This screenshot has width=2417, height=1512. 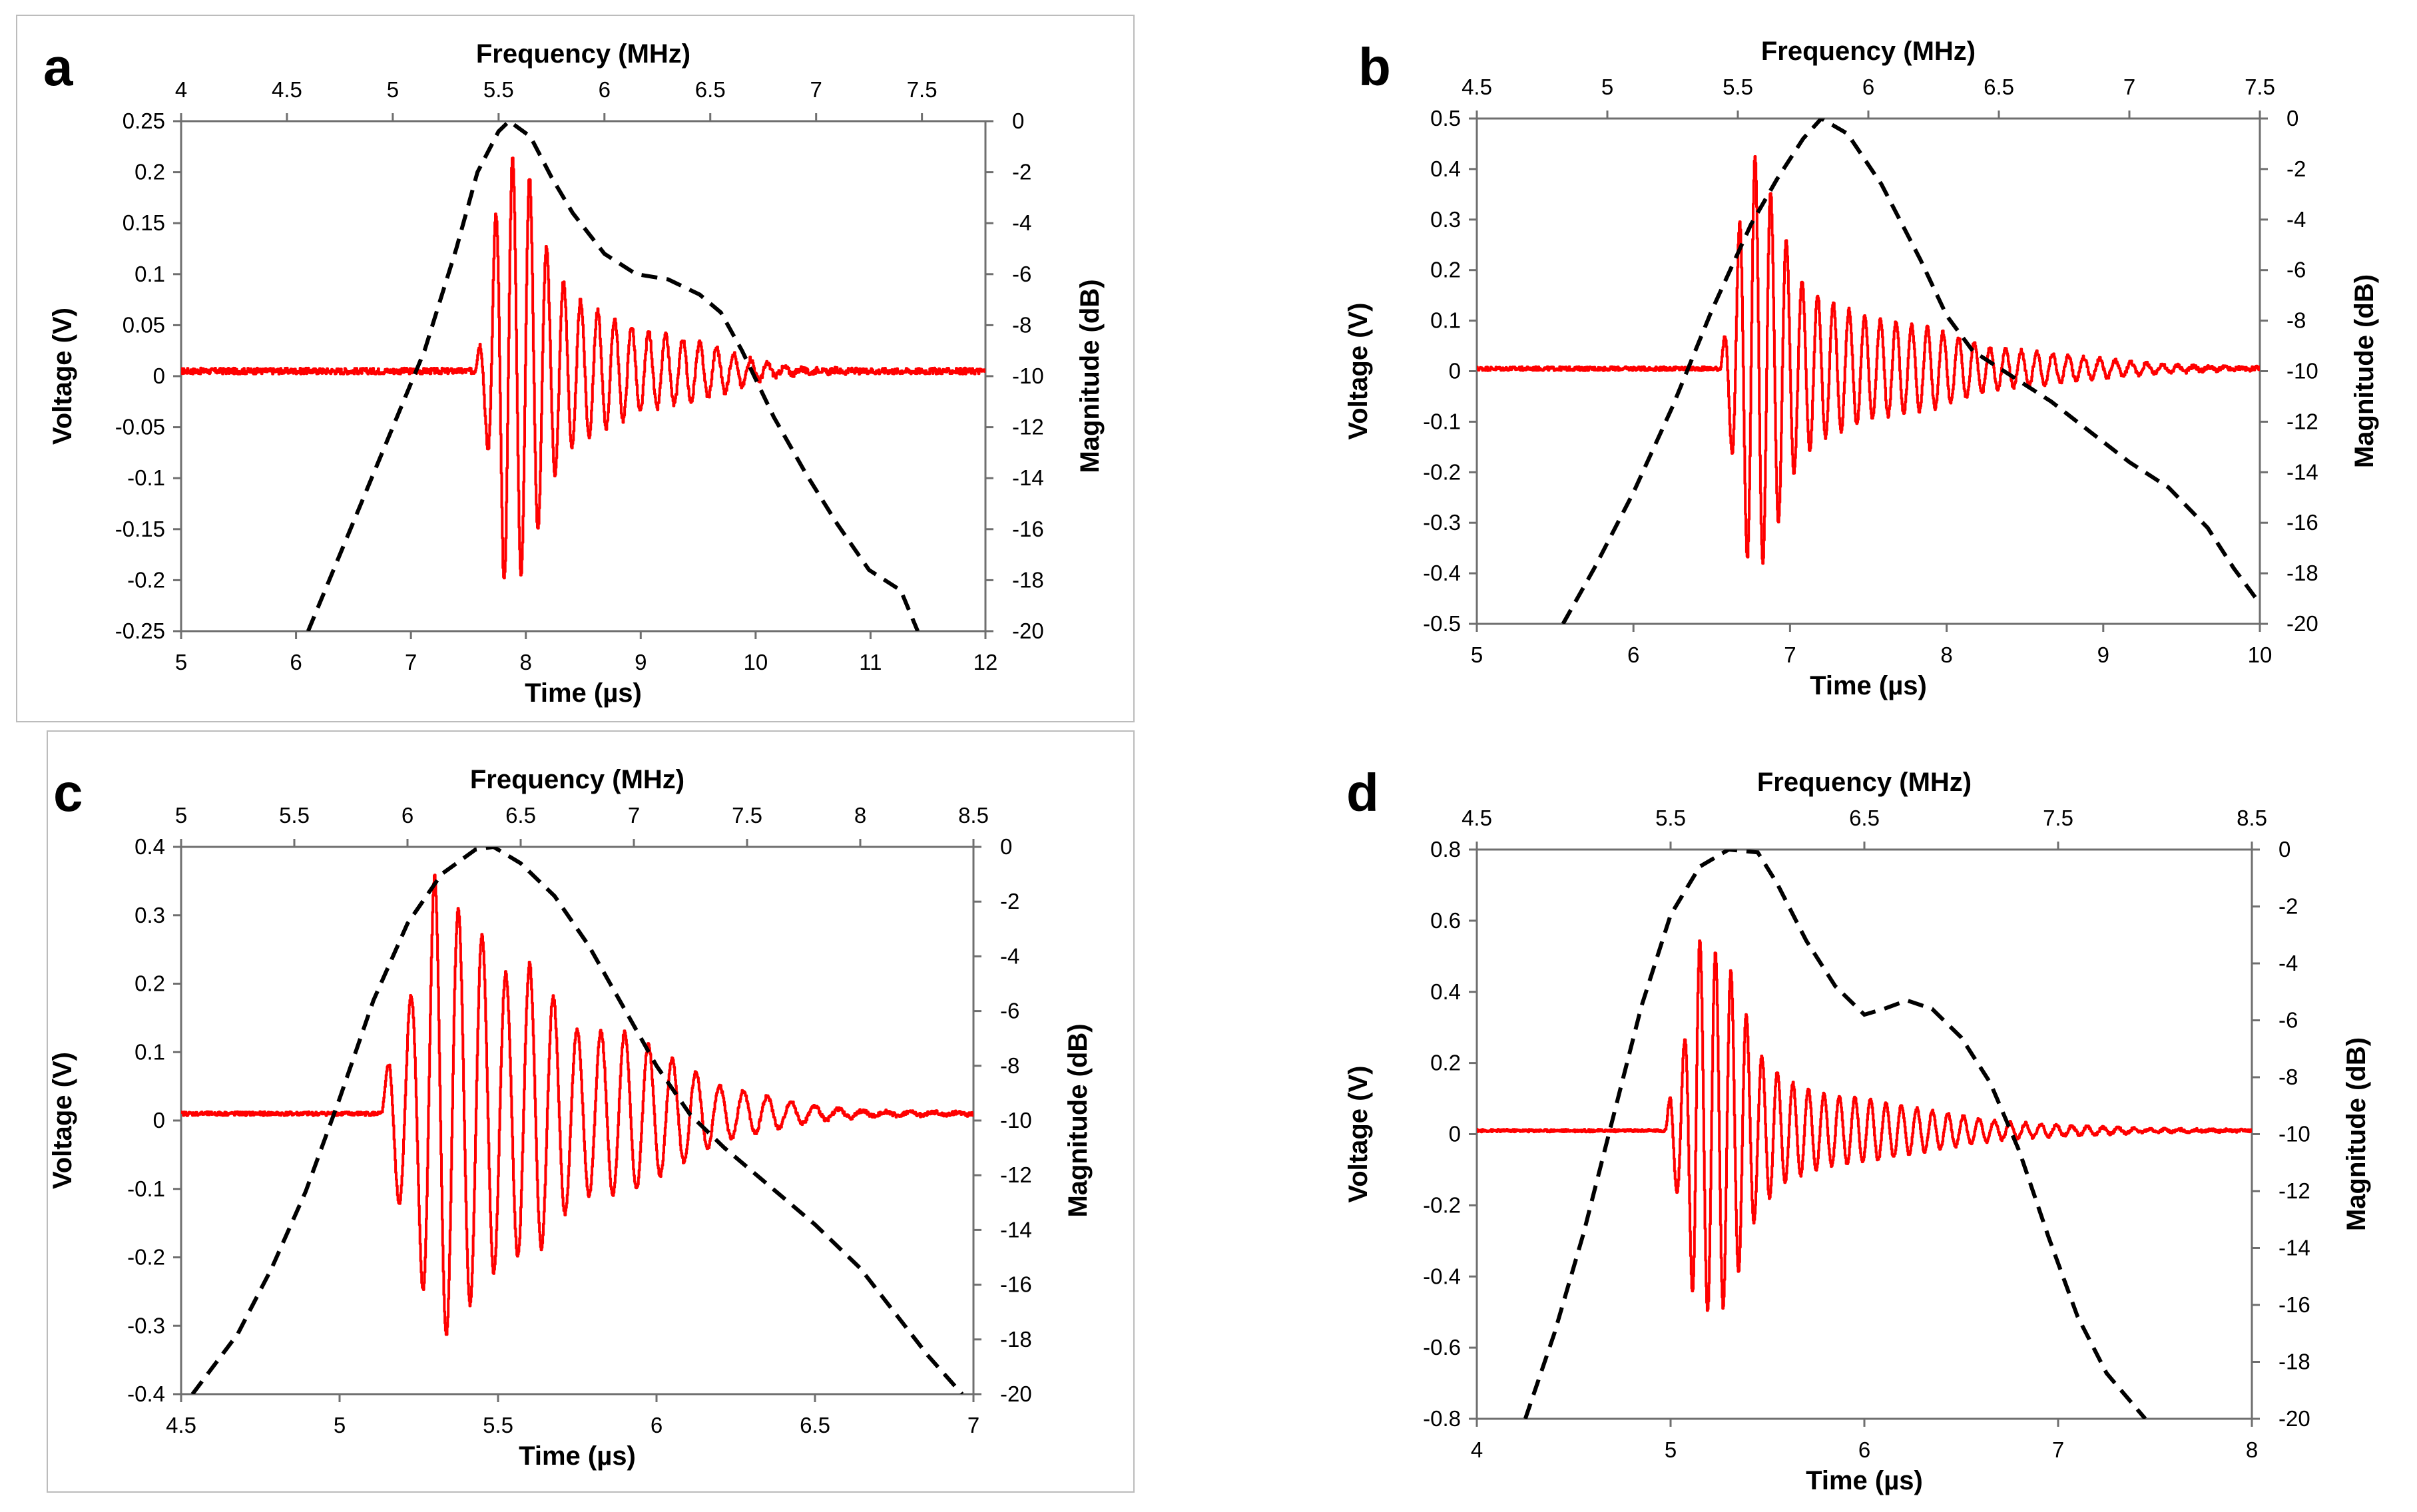 What do you see at coordinates (146, 477) in the screenshot?
I see `y-tick-label: -0.1` at bounding box center [146, 477].